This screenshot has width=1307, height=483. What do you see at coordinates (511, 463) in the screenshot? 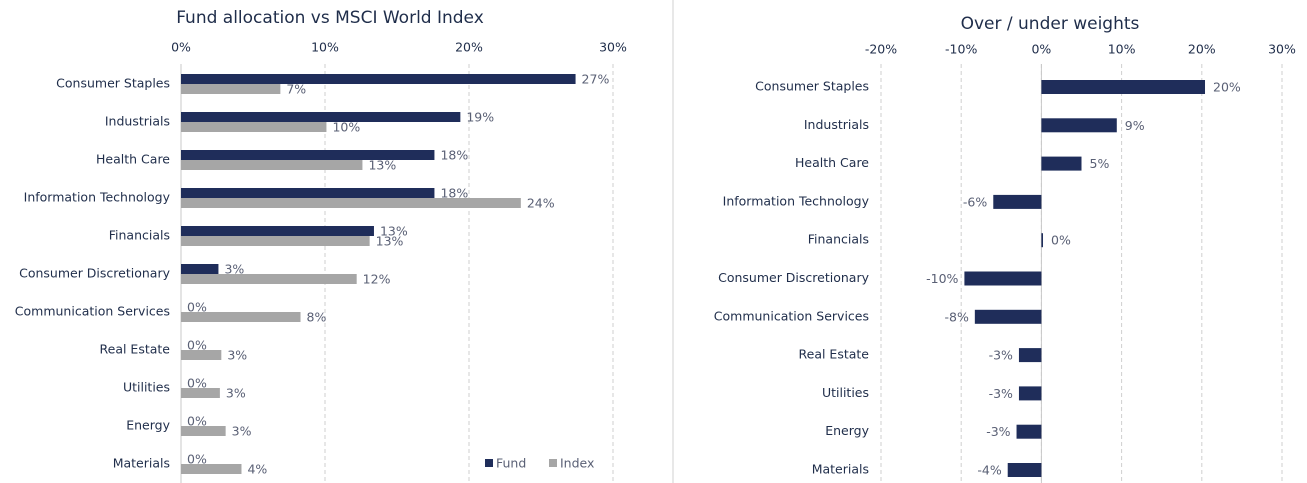
I see `legend-label: Fund` at bounding box center [511, 463].